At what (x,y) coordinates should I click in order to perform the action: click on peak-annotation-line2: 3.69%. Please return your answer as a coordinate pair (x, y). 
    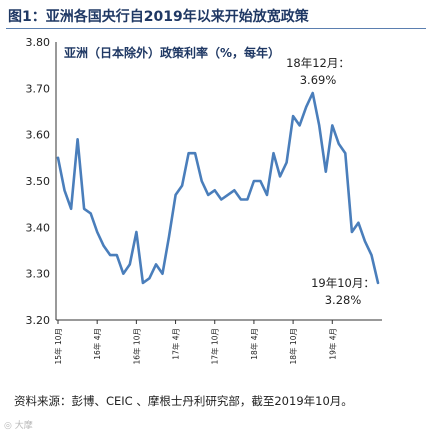
    Looking at the image, I should click on (318, 80).